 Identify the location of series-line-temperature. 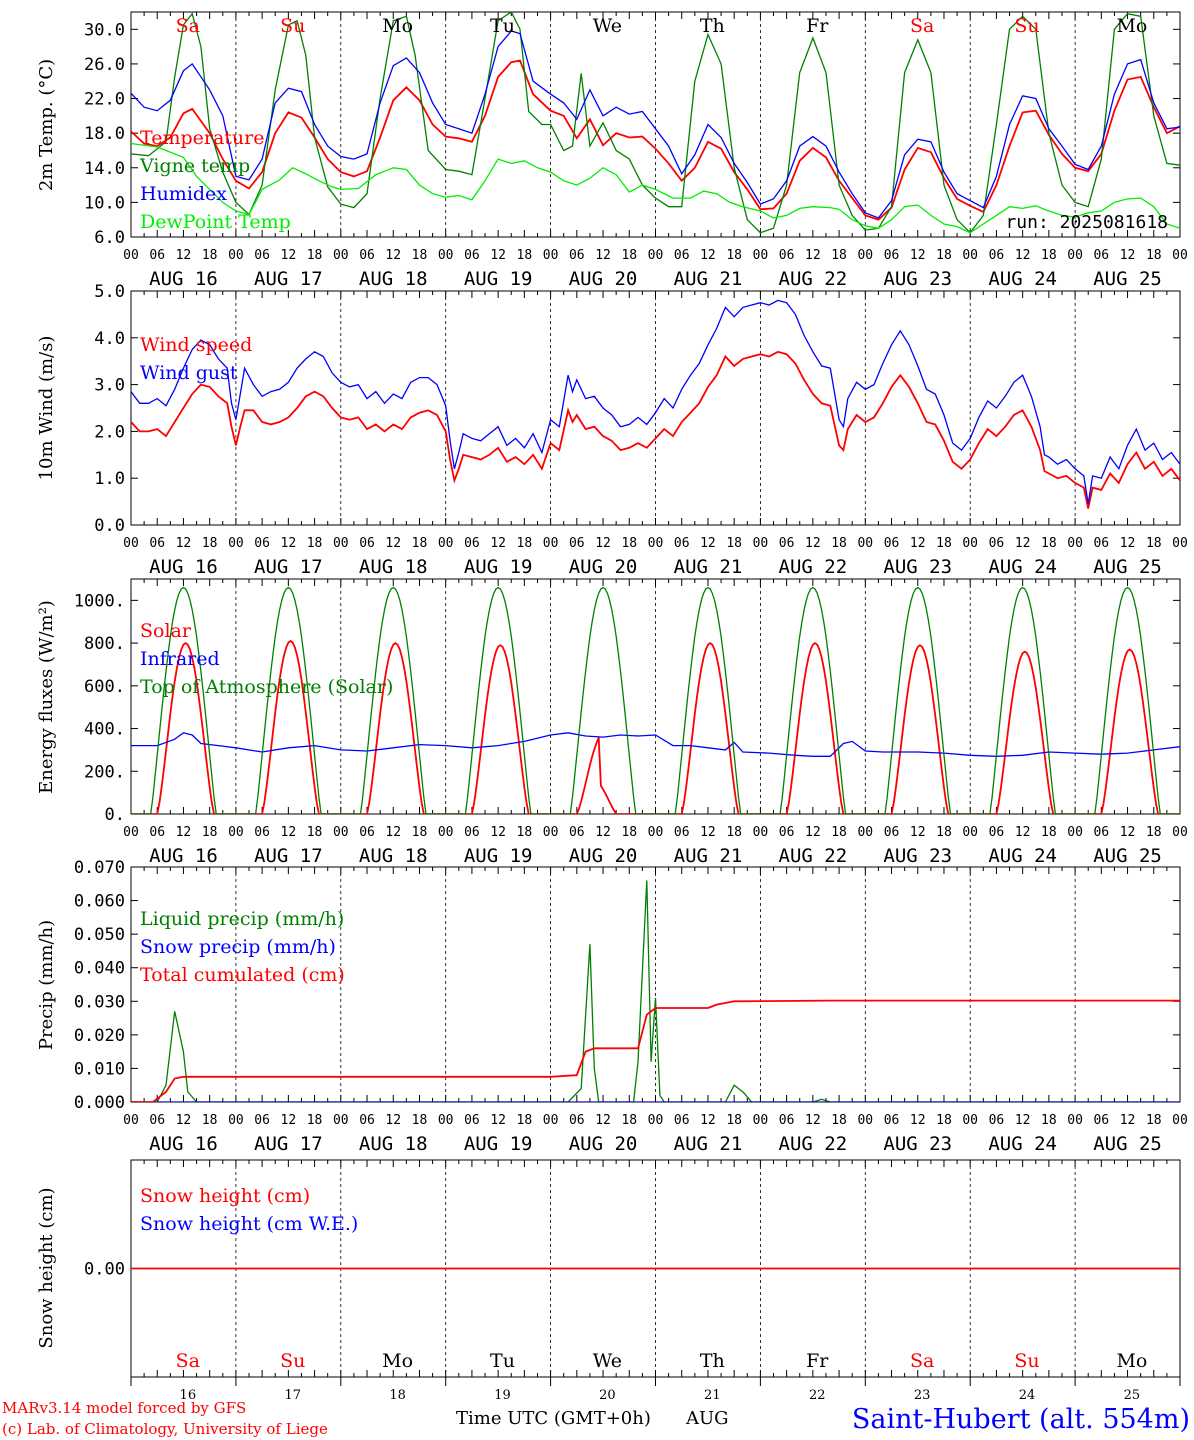
(655, 140).